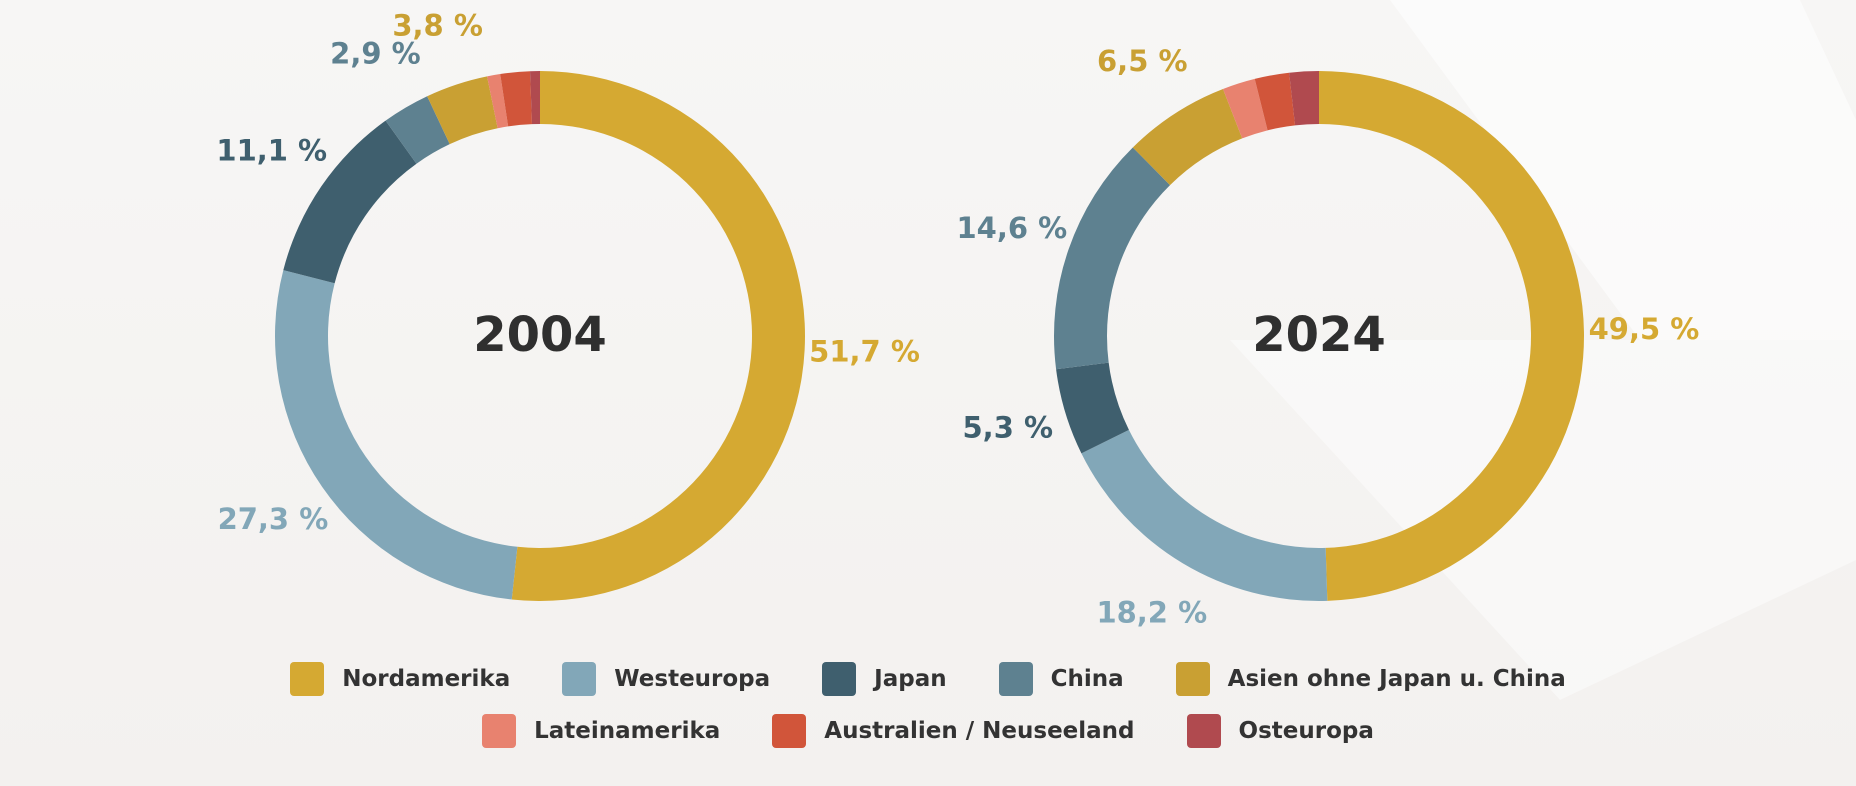  What do you see at coordinates (1245, 108) in the screenshot?
I see `slice-lateinamerika-2024` at bounding box center [1245, 108].